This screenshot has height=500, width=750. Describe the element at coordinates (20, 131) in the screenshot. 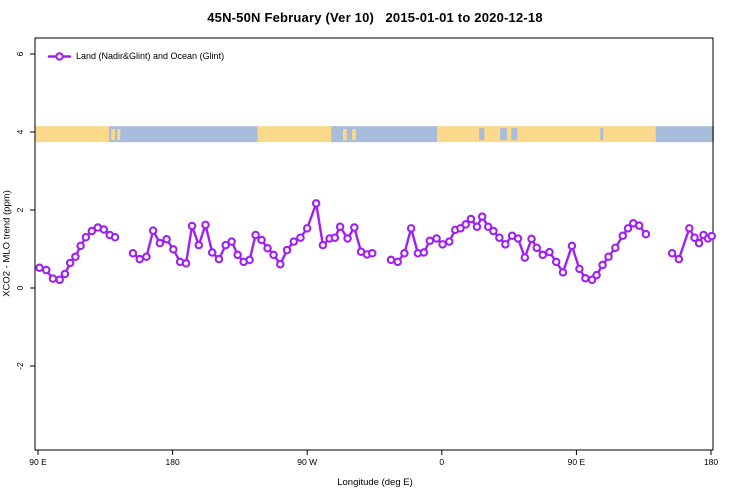

I see `y-tick-label: 4` at that location.